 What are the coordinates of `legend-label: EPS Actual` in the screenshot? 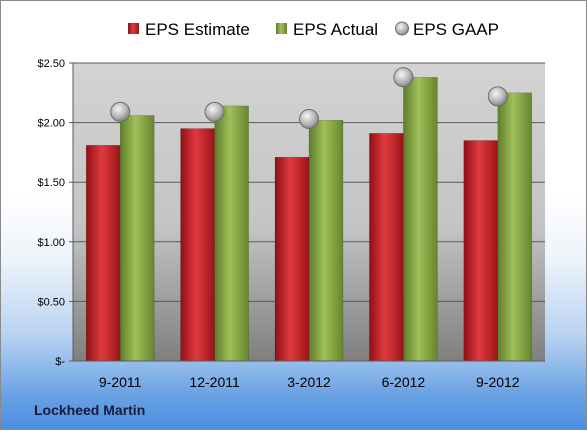 It's located at (335, 29).